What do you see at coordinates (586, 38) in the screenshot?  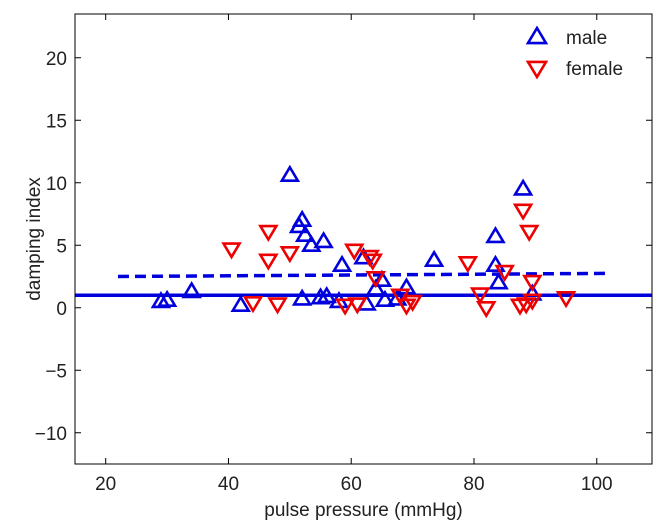 I see `legend-label-male: male` at bounding box center [586, 38].